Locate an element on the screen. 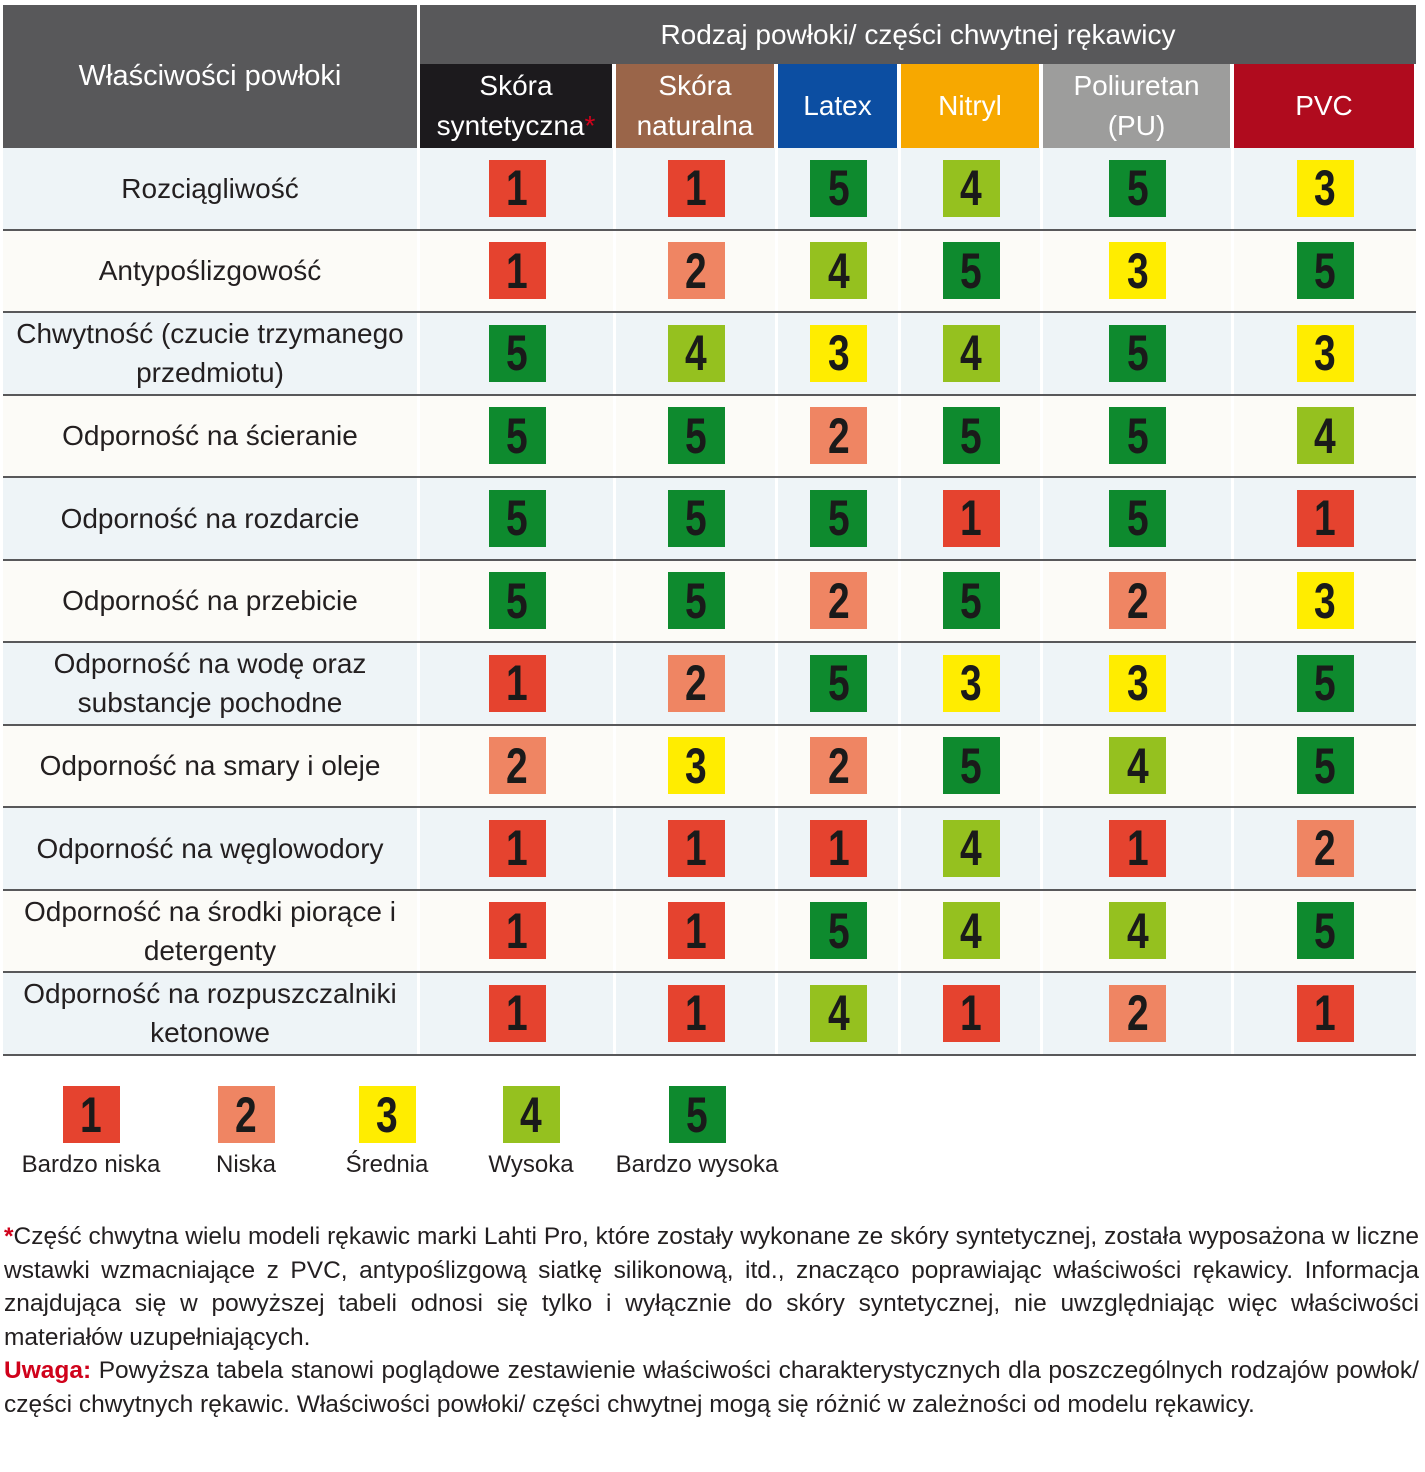 This screenshot has height=1472, width=1425. warning-label: Uwaga: is located at coordinates (48, 1370).